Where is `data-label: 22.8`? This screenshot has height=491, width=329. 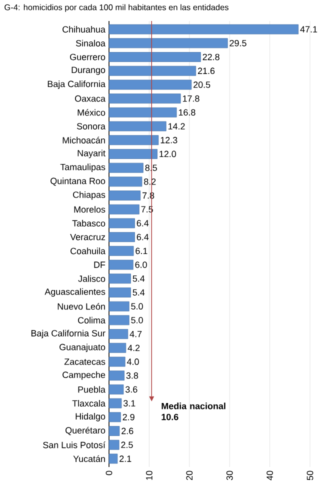 data-label: 22.8 is located at coordinates (211, 57).